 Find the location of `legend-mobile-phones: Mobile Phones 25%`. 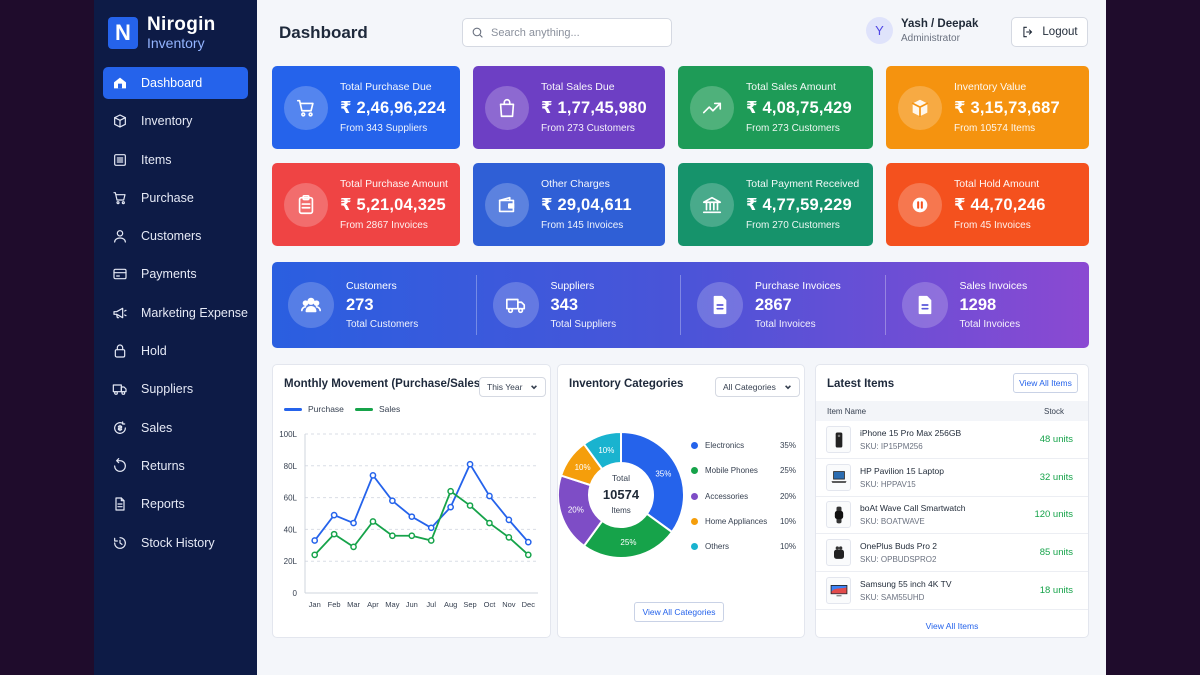

legend-mobile-phones: Mobile Phones 25% is located at coordinates (743, 470).